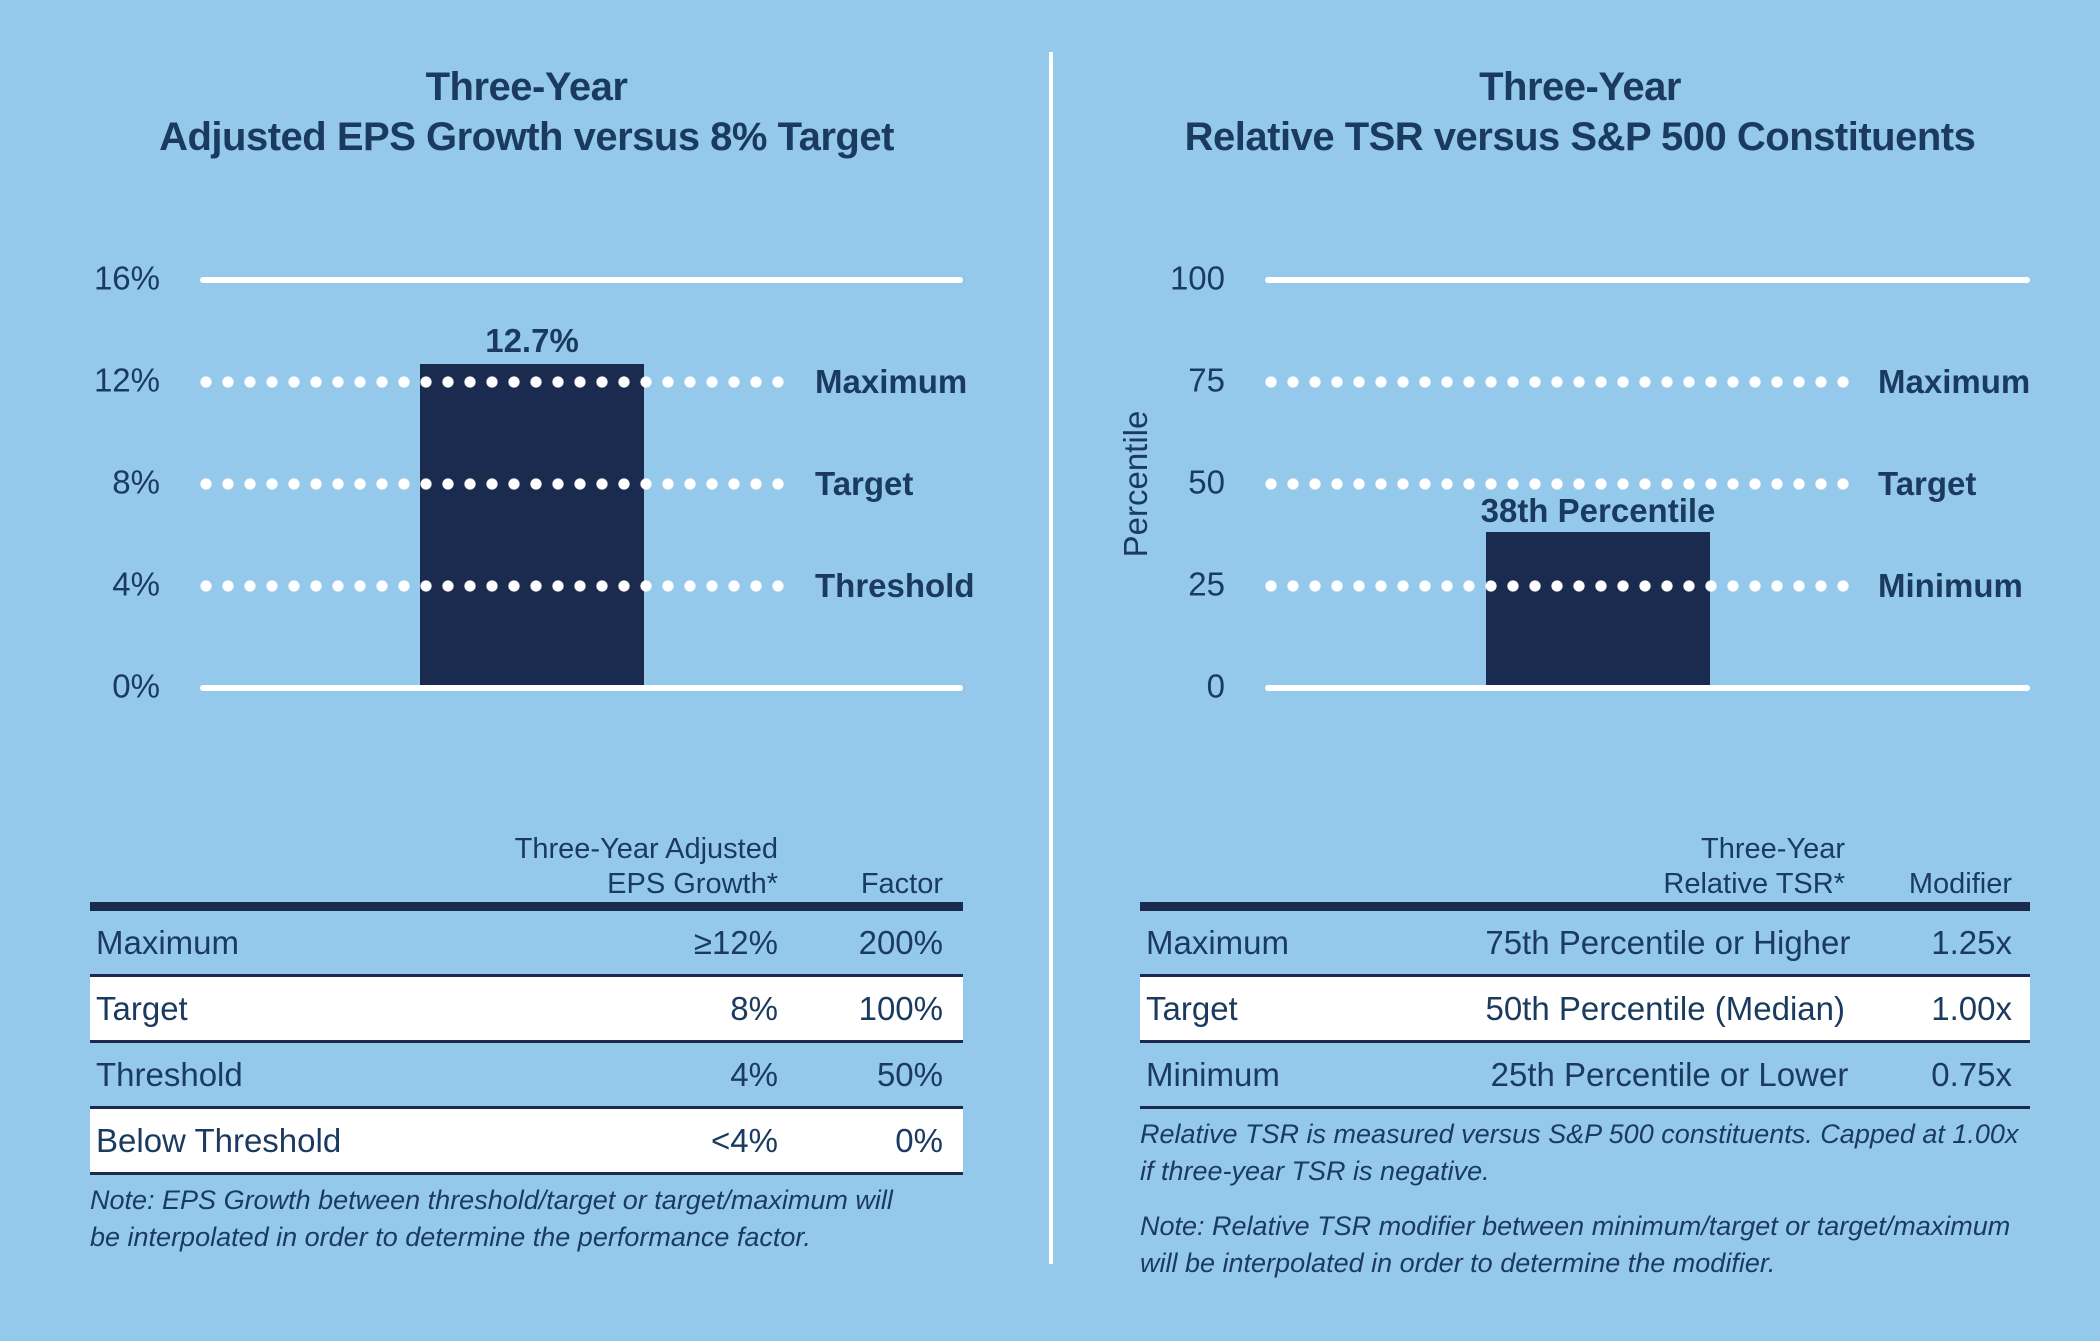  What do you see at coordinates (1647, 688) in the screenshot?
I see `tsr-gridline-baseline` at bounding box center [1647, 688].